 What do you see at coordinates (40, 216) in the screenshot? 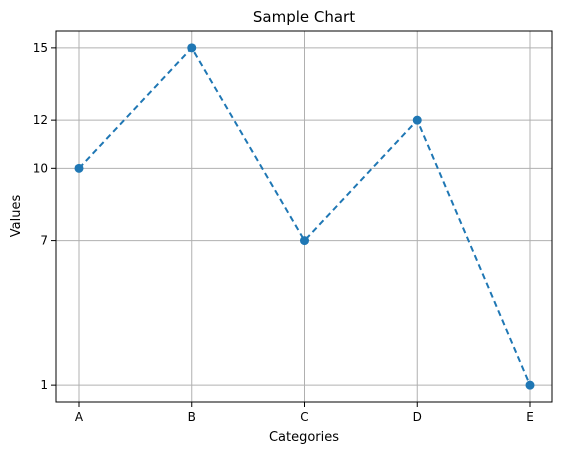
I see `y-tick-labels: 1 7 10 12 15` at bounding box center [40, 216].